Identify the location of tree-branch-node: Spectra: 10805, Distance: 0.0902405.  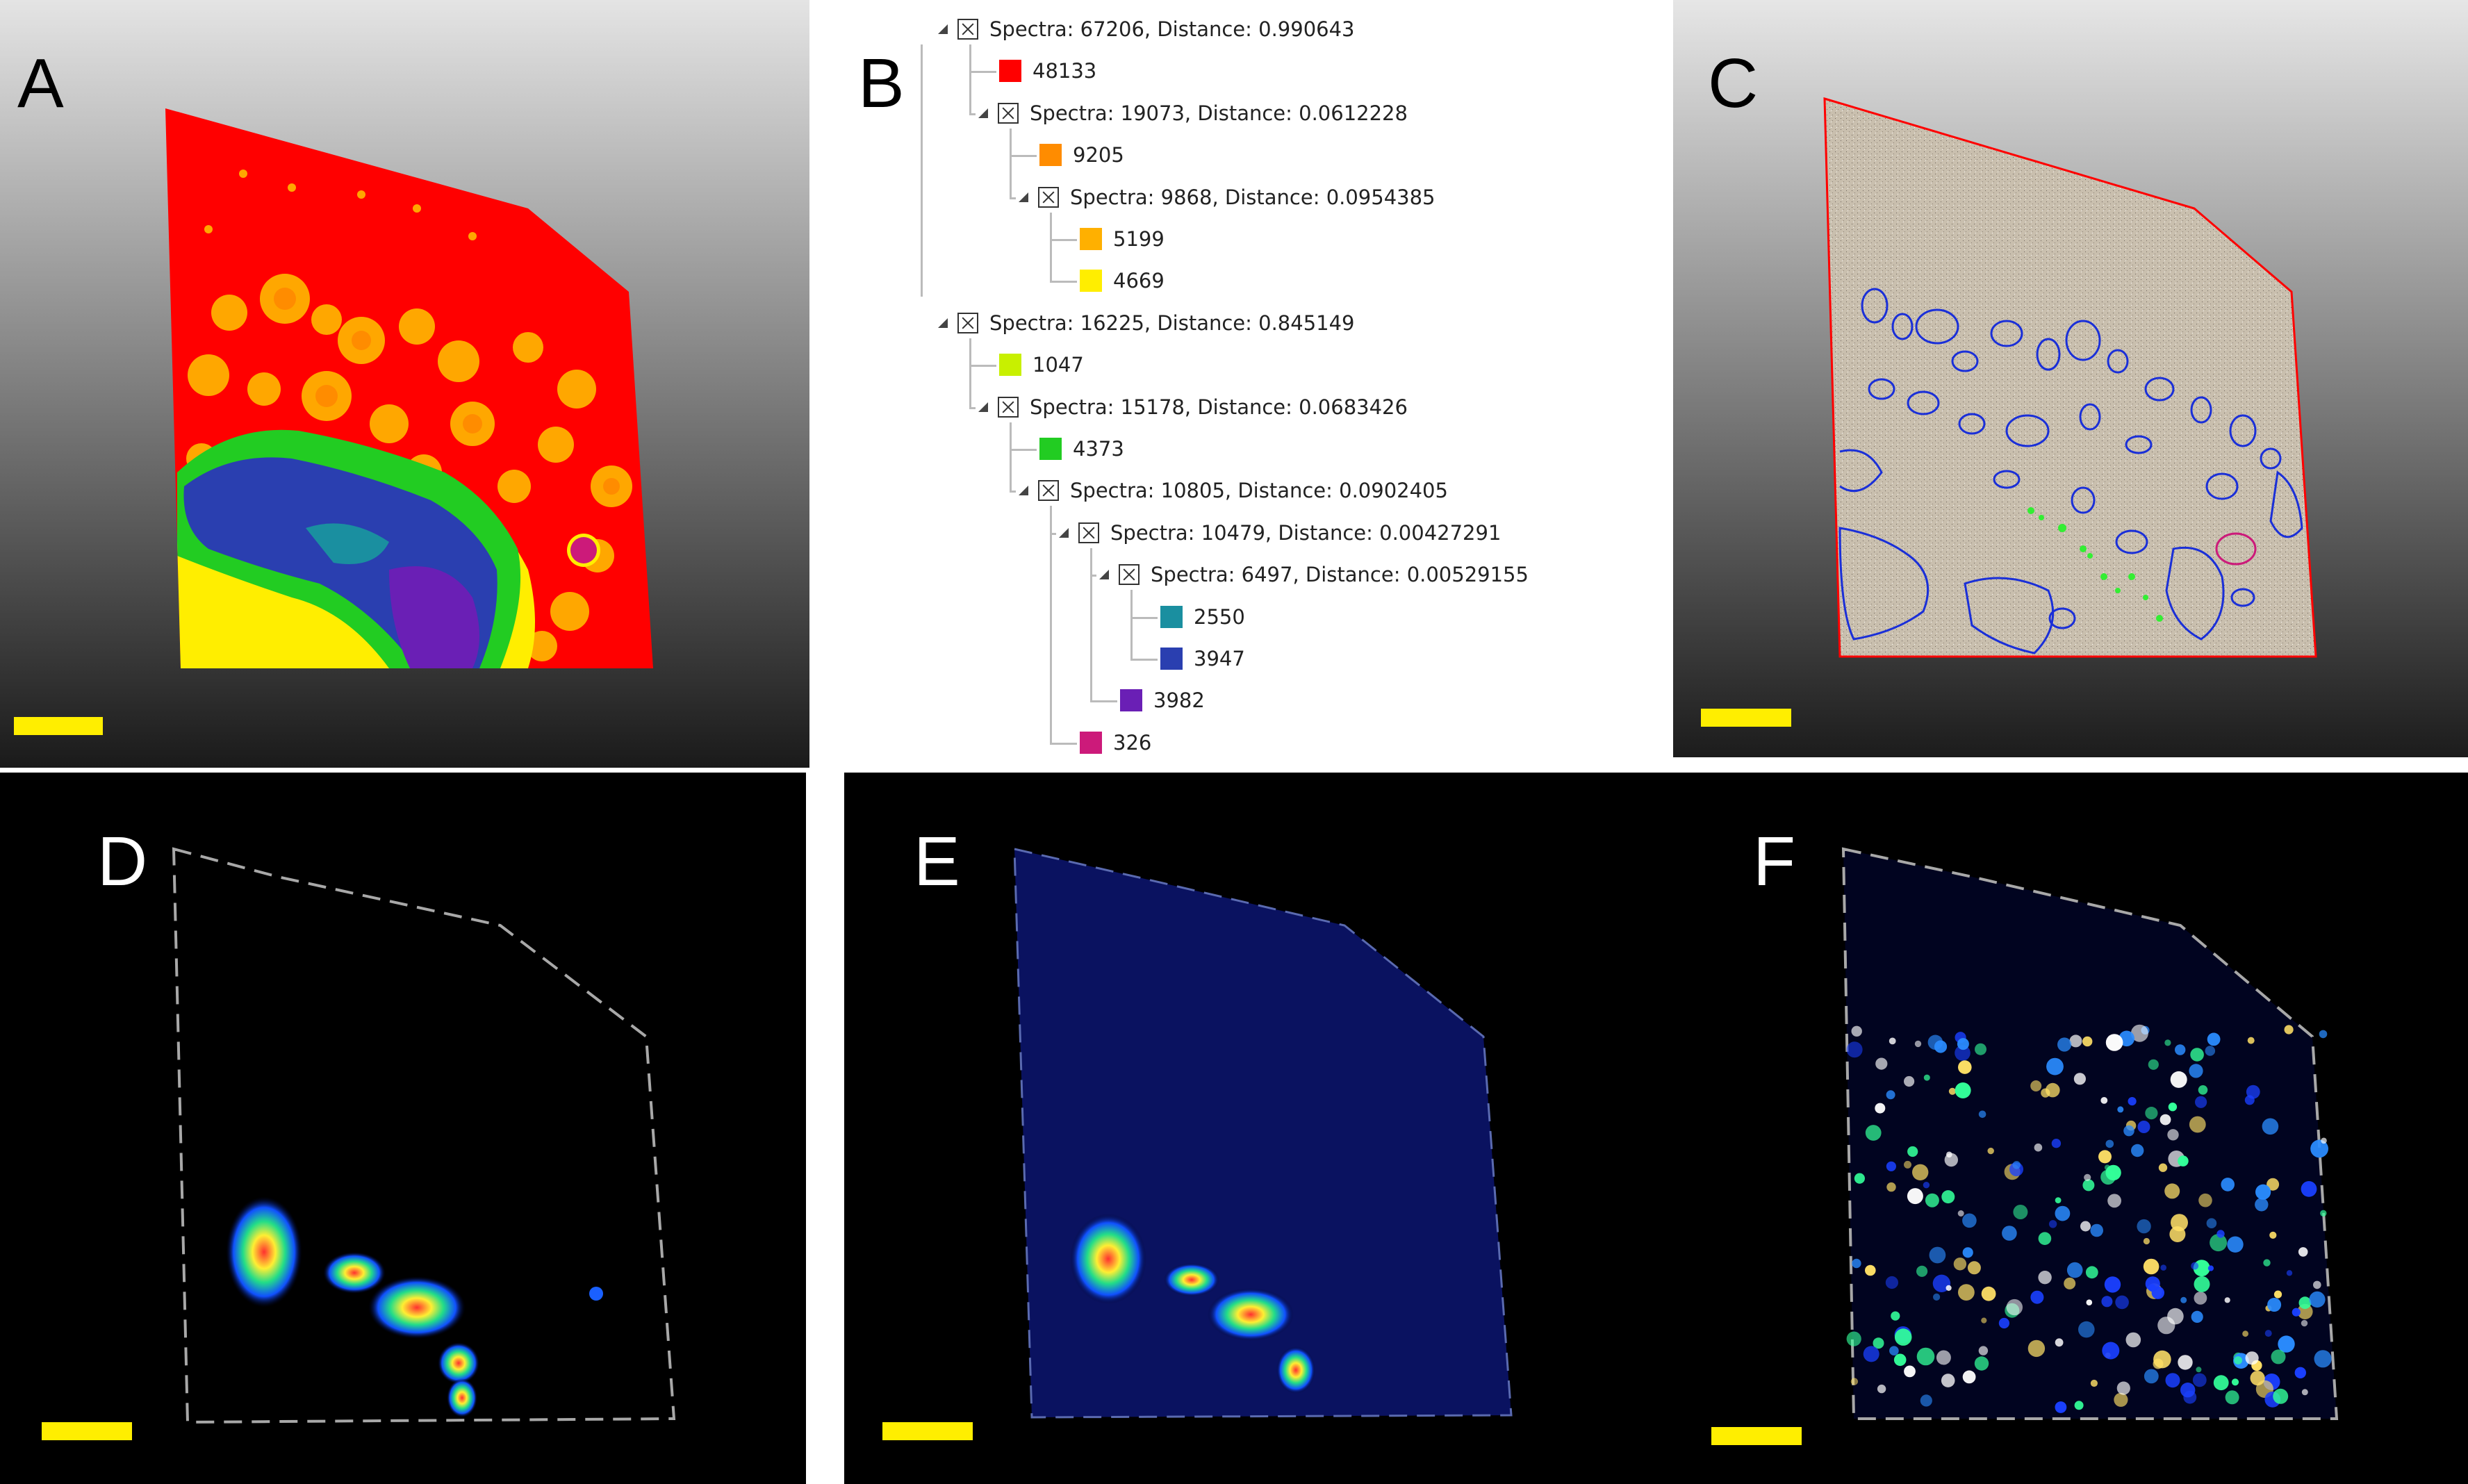
(1233, 490).